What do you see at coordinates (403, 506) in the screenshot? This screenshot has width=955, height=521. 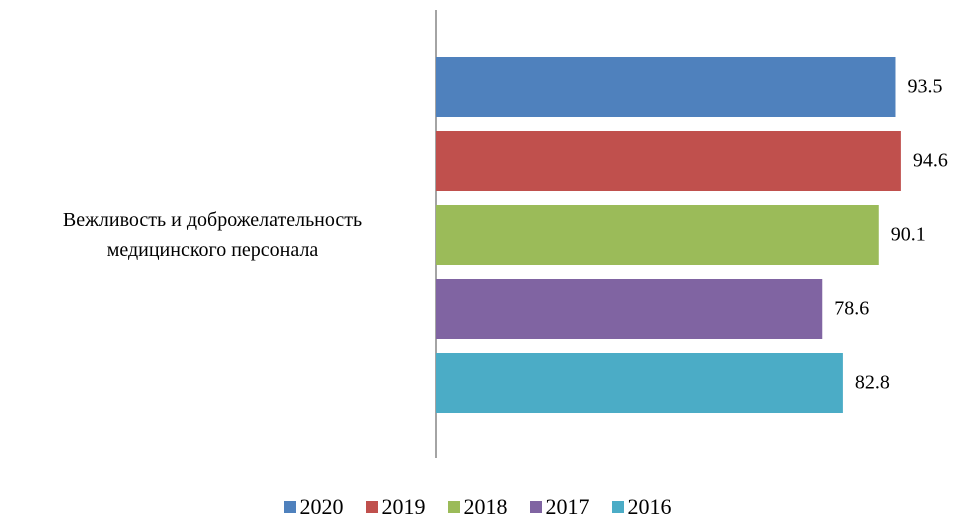 I see `legend-label: 2019` at bounding box center [403, 506].